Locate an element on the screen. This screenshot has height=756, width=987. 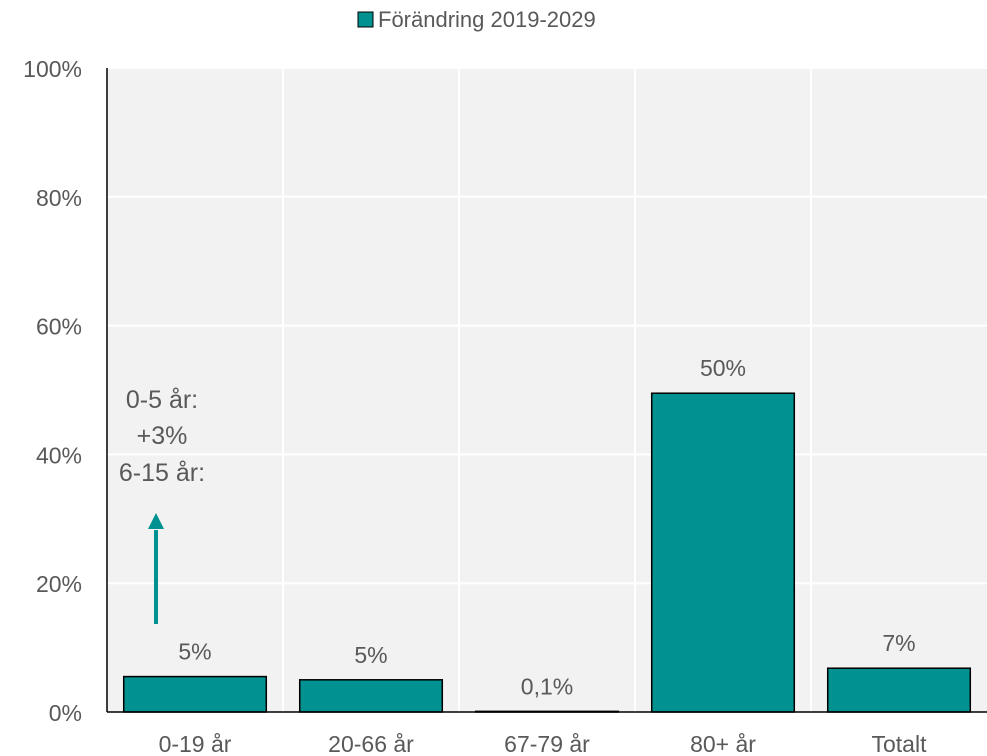
annotation: 0-5 år: +3% 6-15 år: is located at coordinates (162, 505).